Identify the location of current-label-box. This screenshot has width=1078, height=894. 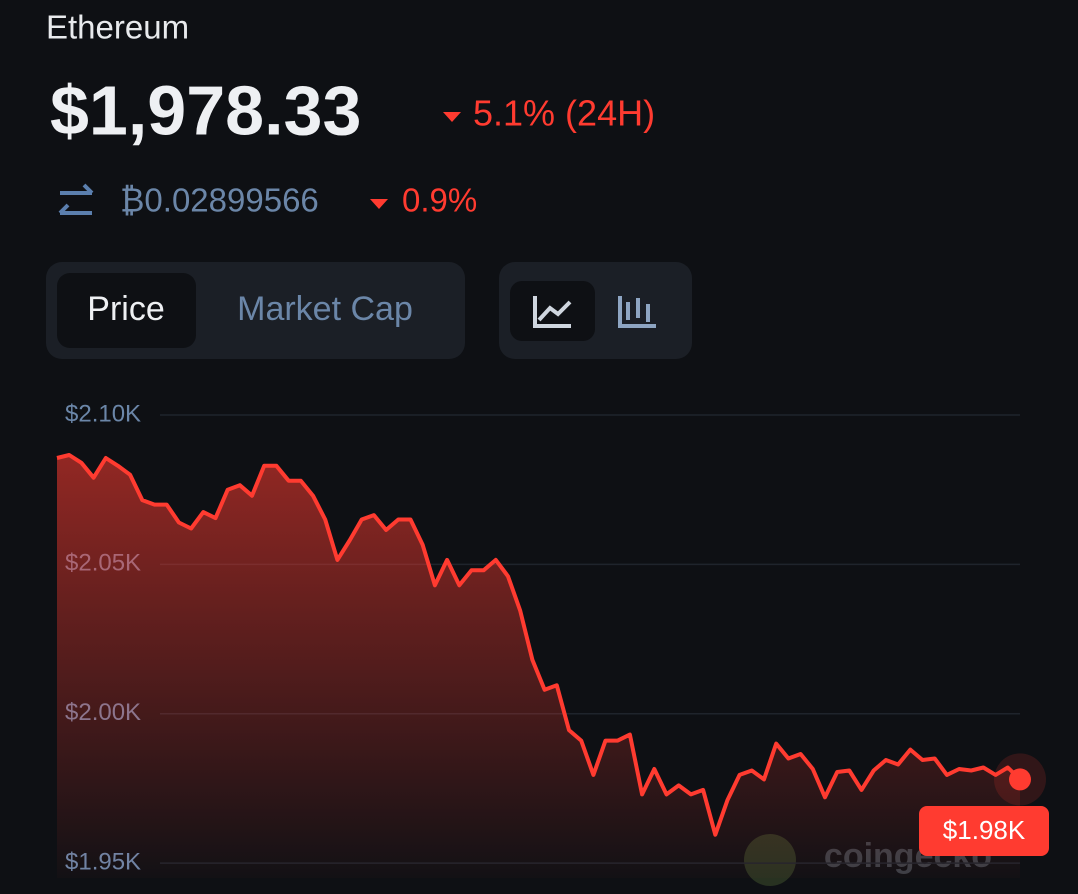
(984, 831).